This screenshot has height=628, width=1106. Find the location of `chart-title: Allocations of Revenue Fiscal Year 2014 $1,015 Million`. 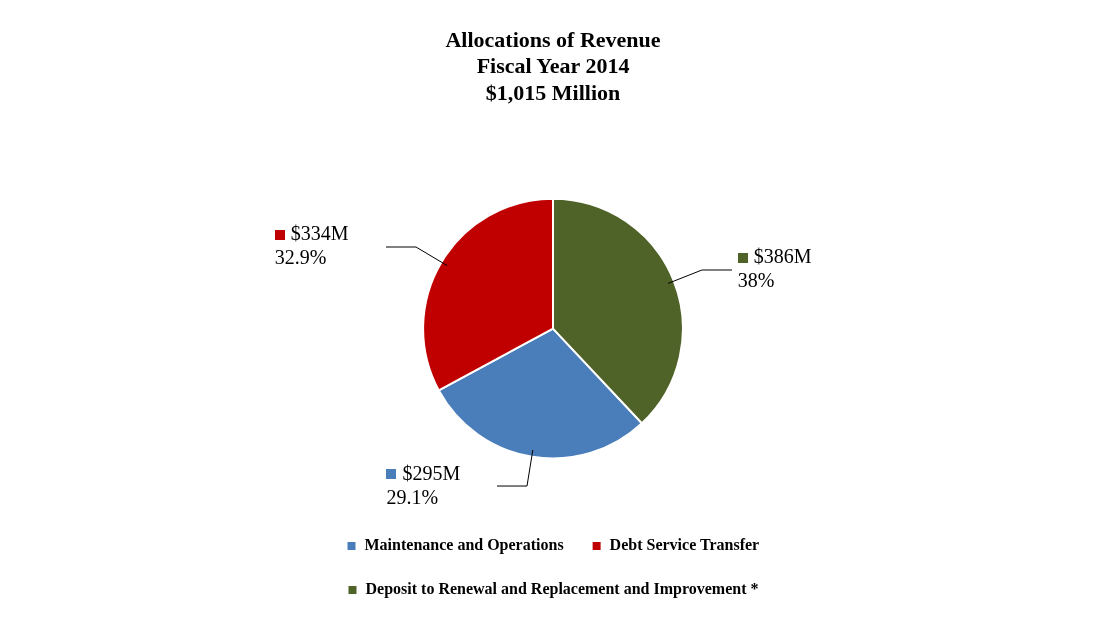

chart-title: Allocations of Revenue Fiscal Year 2014 $1,015 Million is located at coordinates (553, 65).